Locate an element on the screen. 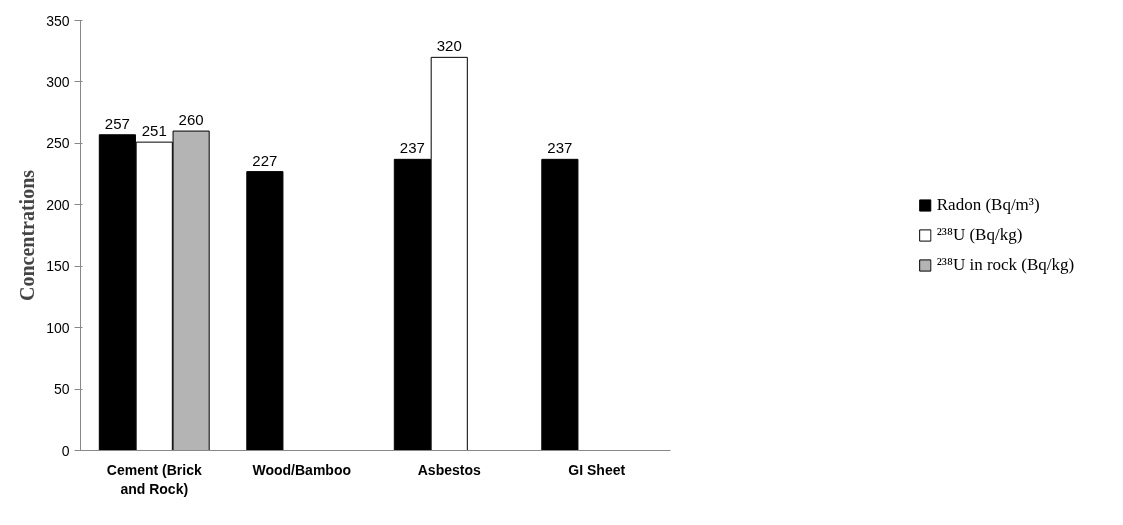 The height and width of the screenshot is (525, 1123). x-tick-label: Cement (Brick and Rock) is located at coordinates (154, 479).